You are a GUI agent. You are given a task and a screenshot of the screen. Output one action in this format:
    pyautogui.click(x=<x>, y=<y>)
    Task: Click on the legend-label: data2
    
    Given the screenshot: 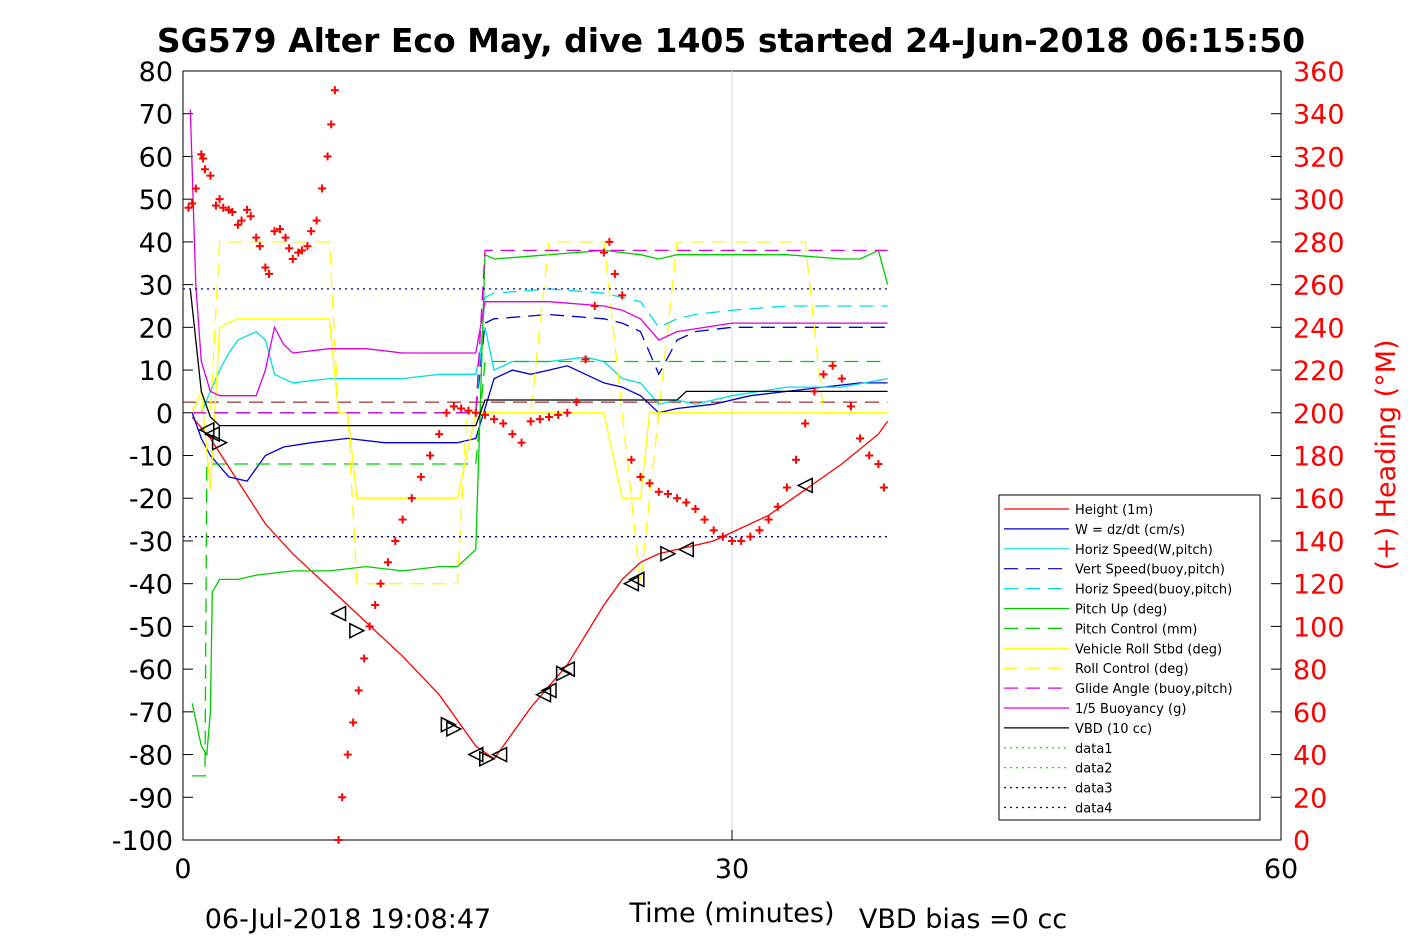 What is the action you would take?
    pyautogui.click(x=1094, y=769)
    